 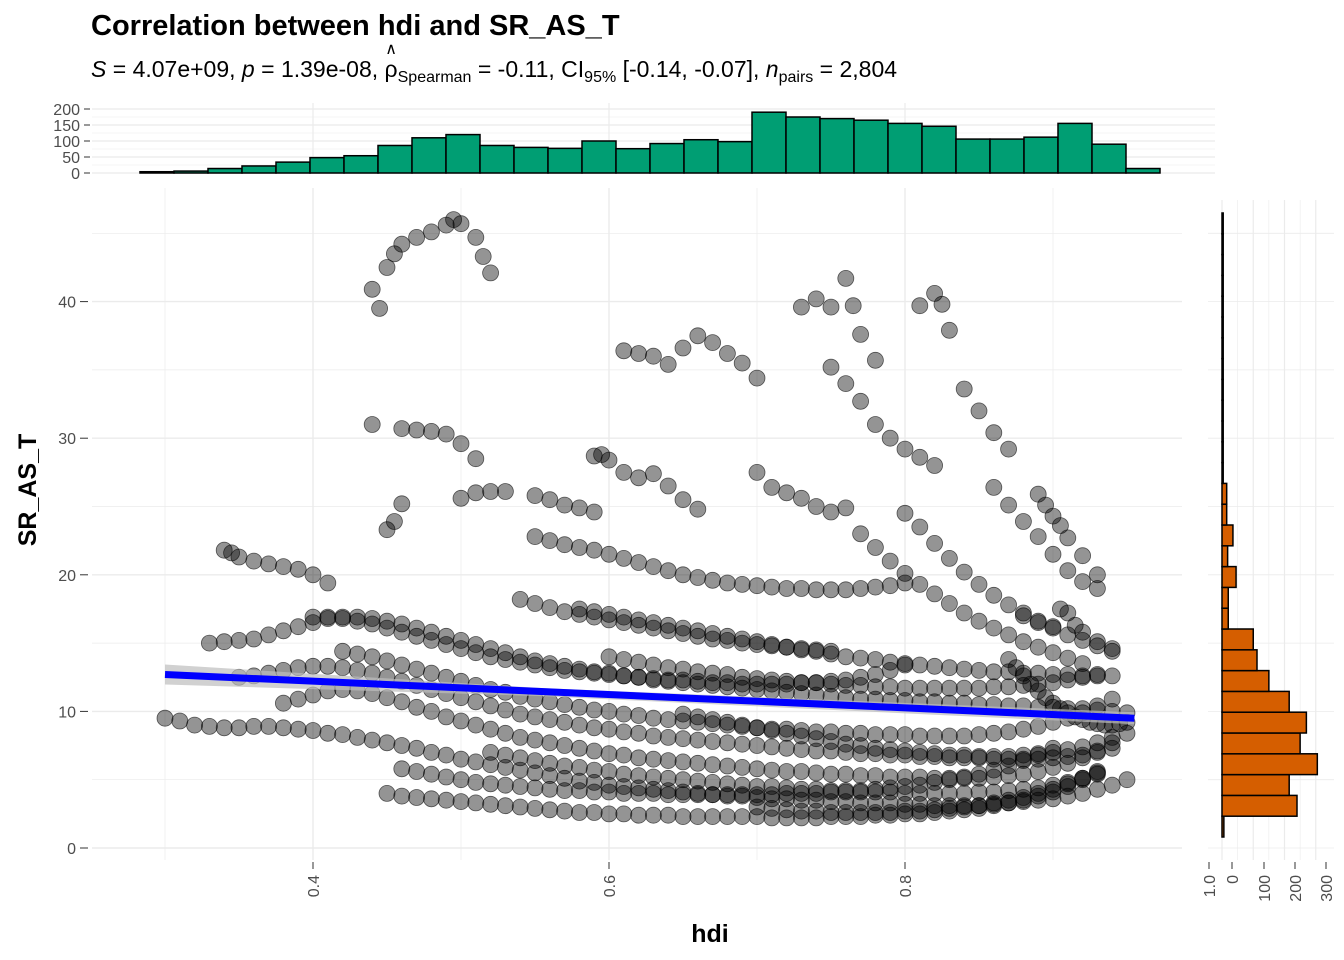 What do you see at coordinates (1222, 369) in the screenshot?
I see `right-histogram-bar` at bounding box center [1222, 369].